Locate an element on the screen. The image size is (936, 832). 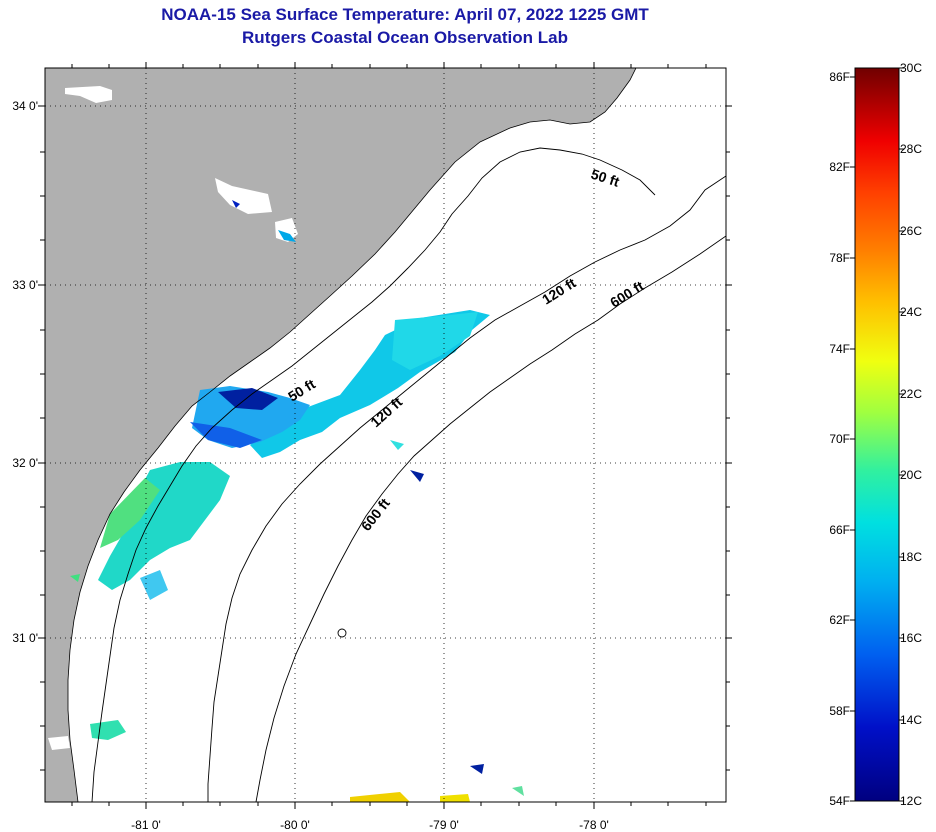
lat-label-33: 33 0' is located at coordinates (25, 285).